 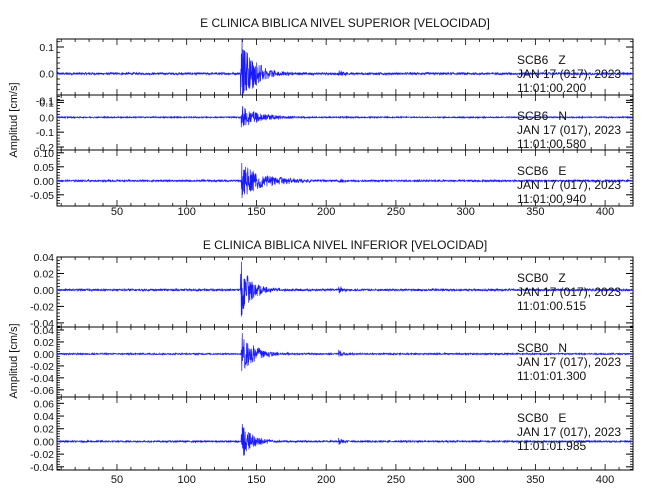 I want to click on station-label: SCB0 Z, so click(x=541, y=278).